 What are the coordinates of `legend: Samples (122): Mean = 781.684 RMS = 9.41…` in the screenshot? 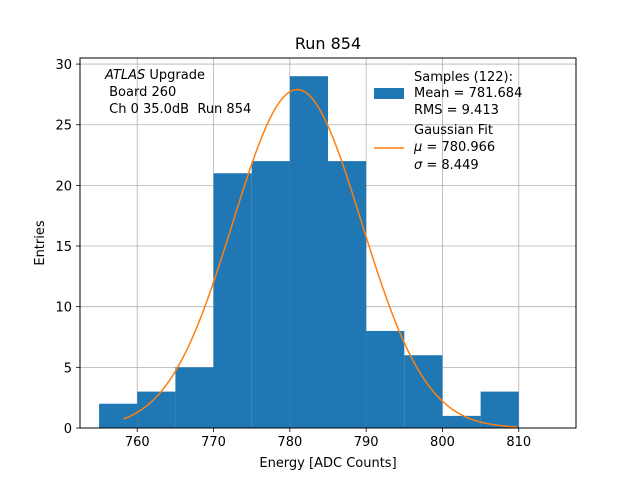 It's located at (448, 121).